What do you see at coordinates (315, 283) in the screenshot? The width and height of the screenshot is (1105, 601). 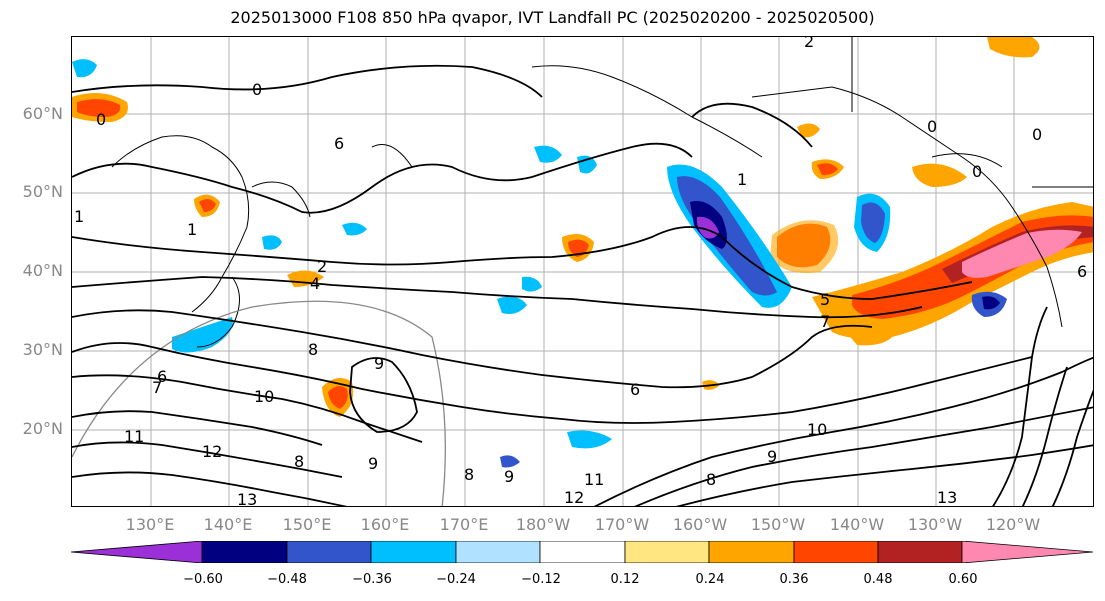 I see `contour-label: 4` at bounding box center [315, 283].